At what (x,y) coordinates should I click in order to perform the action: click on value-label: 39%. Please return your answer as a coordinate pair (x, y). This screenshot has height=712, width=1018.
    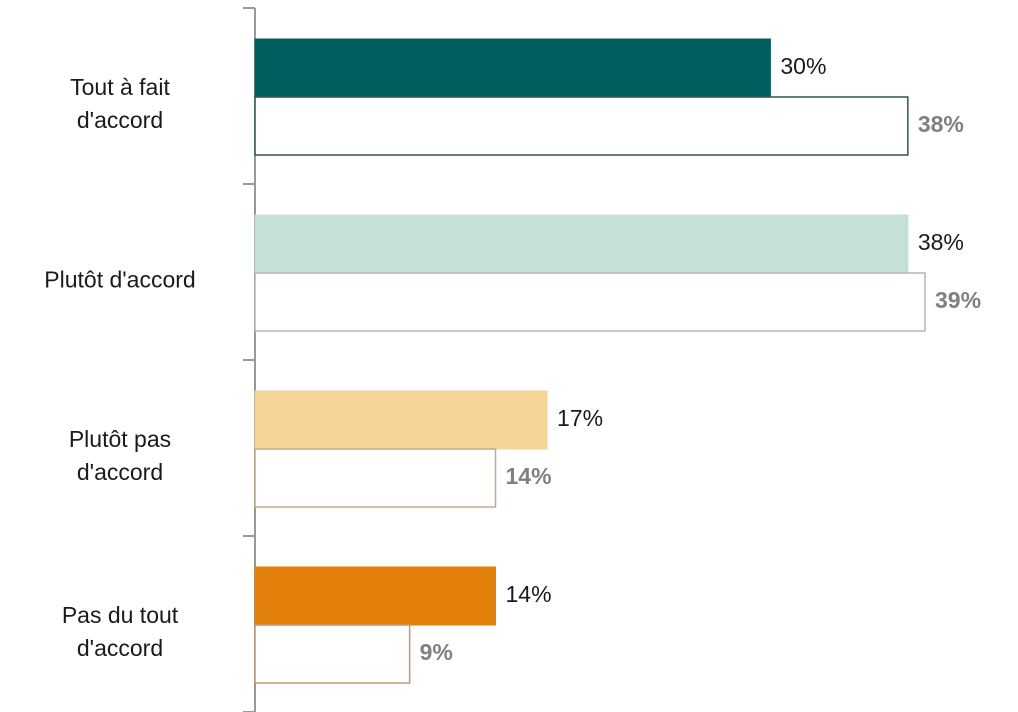
    Looking at the image, I should click on (958, 300).